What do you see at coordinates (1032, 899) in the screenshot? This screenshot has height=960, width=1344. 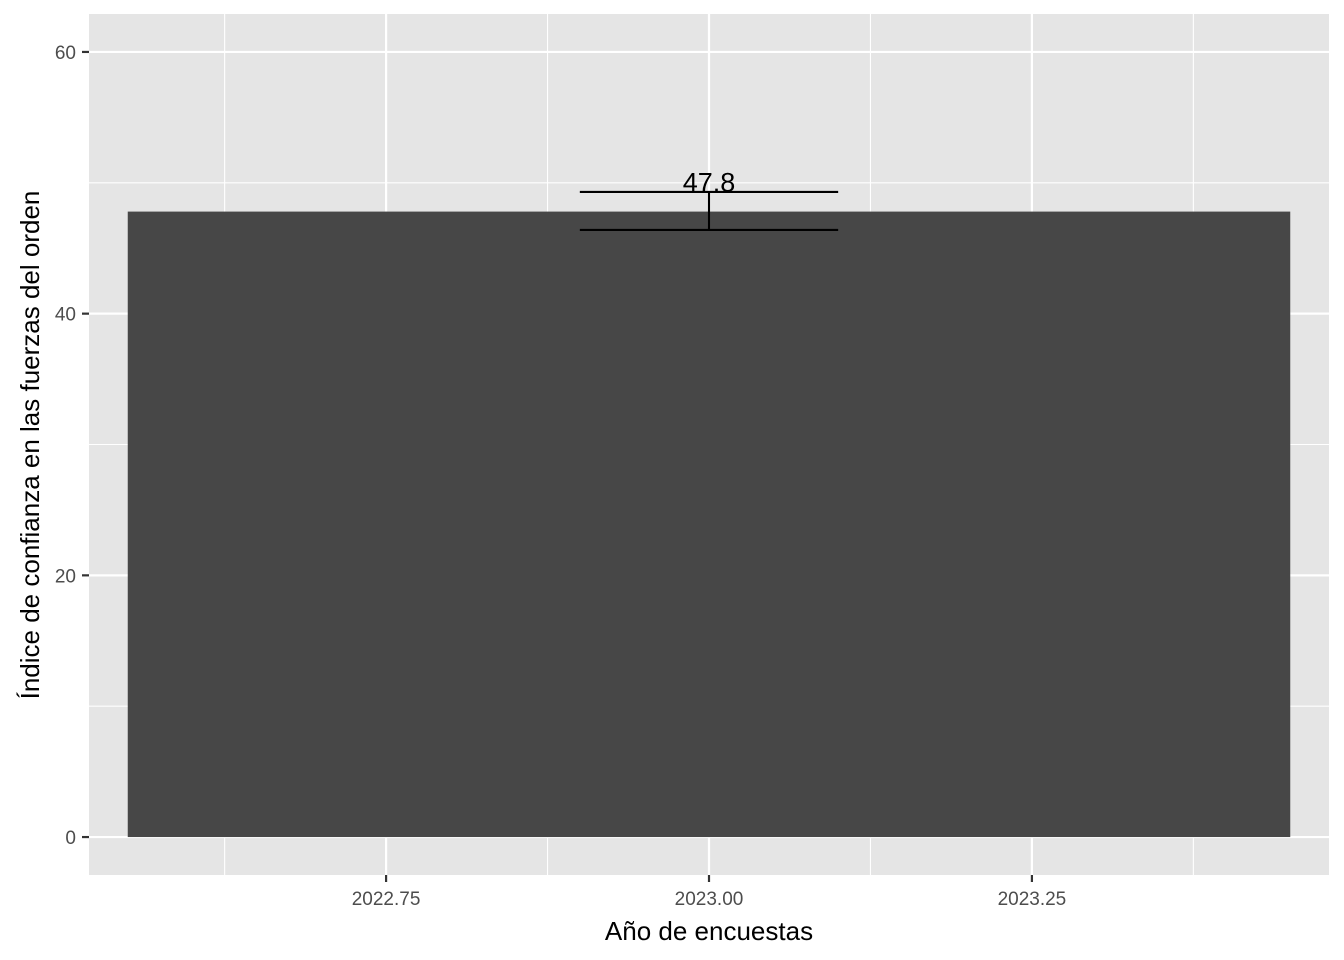 I see `x-tick-label: 2023.25` at bounding box center [1032, 899].